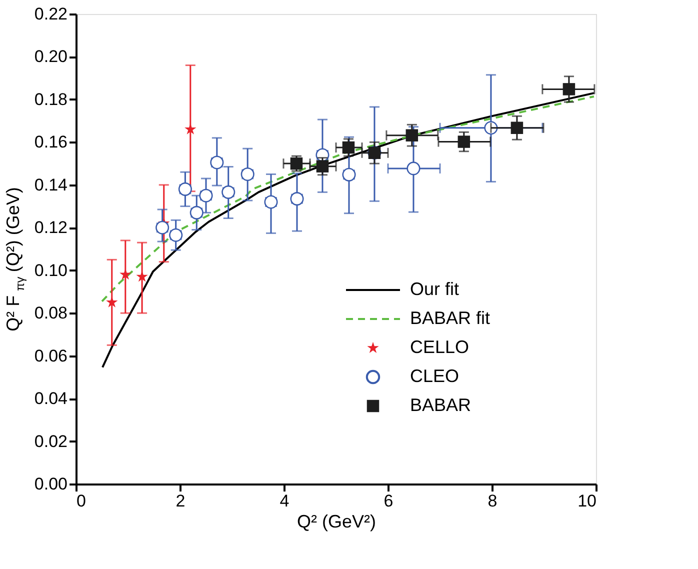  What do you see at coordinates (450, 318) in the screenshot?
I see `legend-label: BABAR fit` at bounding box center [450, 318].